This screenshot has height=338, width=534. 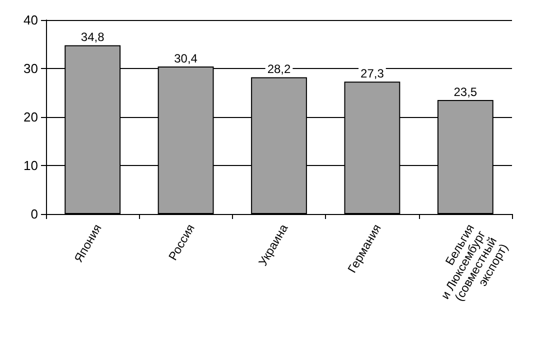 What do you see at coordinates (279, 69) in the screenshot?
I see `data-label: 28,2` at bounding box center [279, 69].